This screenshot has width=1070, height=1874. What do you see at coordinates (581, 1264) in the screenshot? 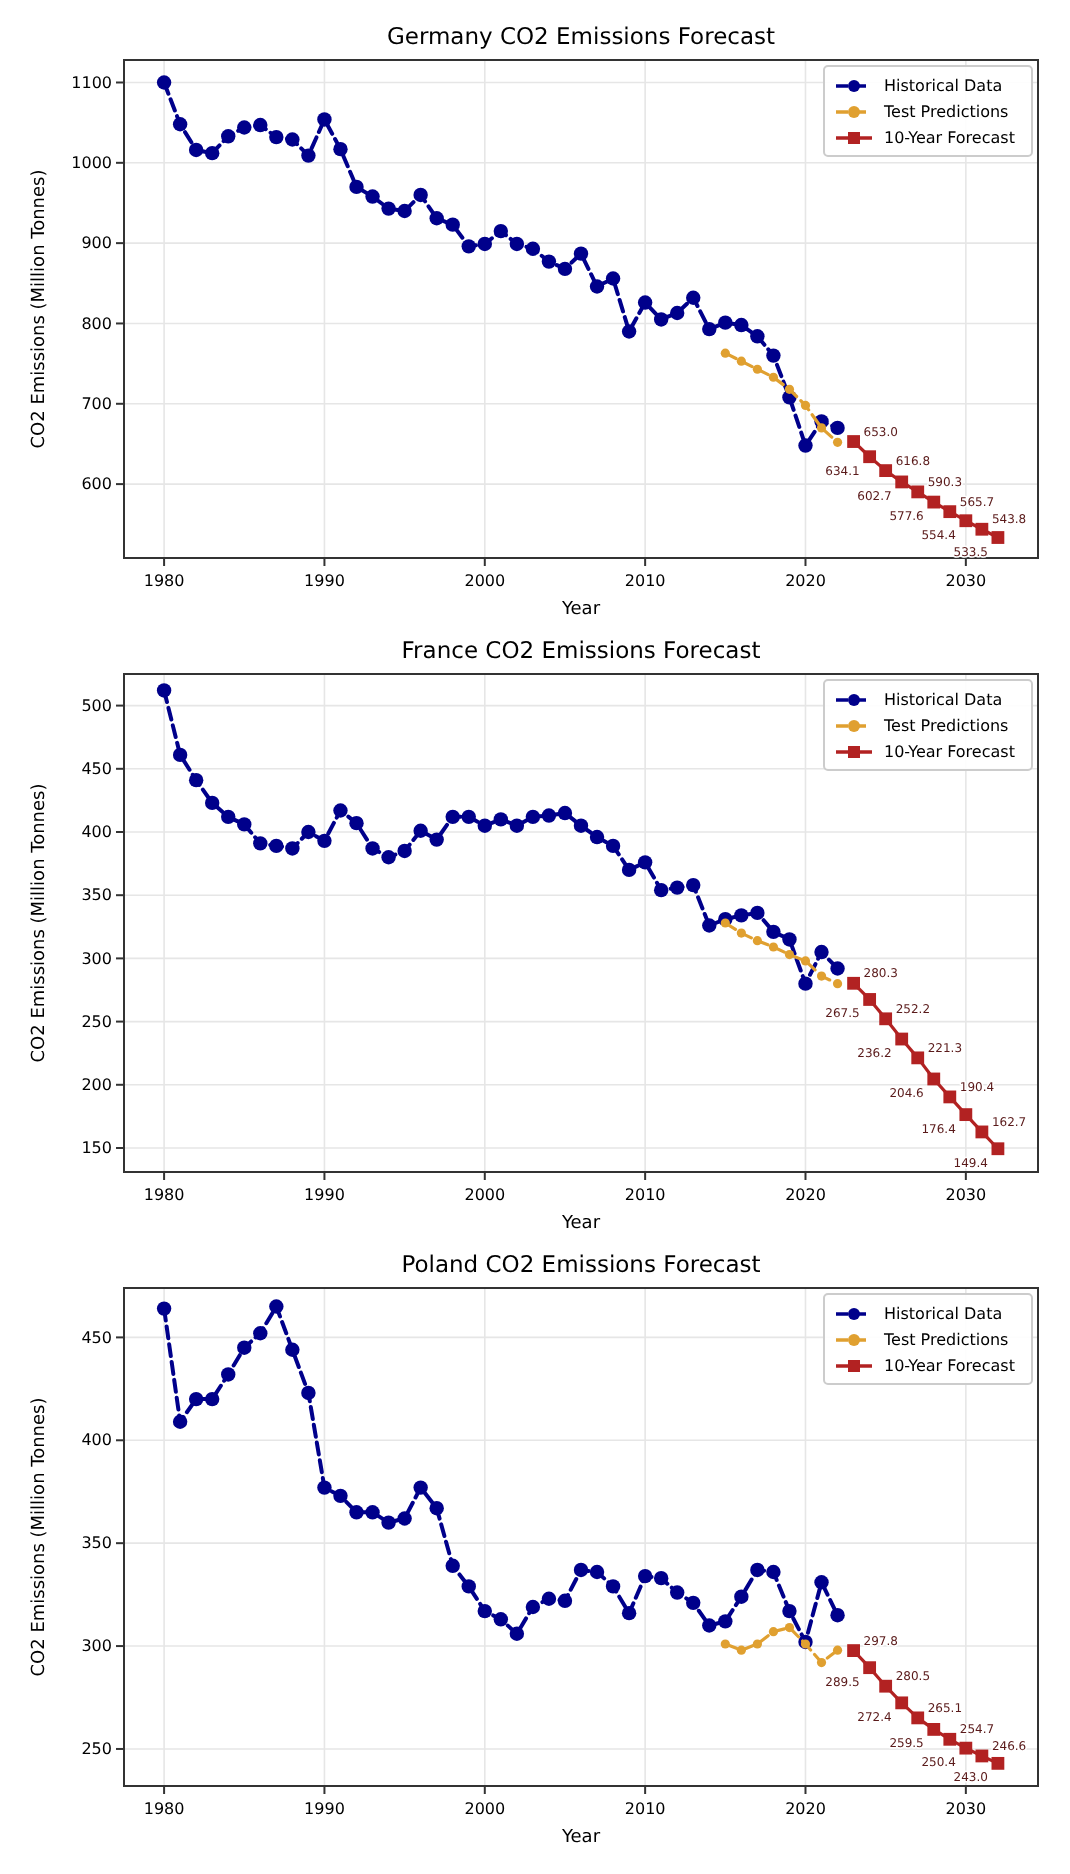
I see `chart-title: Poland CO2 Emissions Forecast` at bounding box center [581, 1264].